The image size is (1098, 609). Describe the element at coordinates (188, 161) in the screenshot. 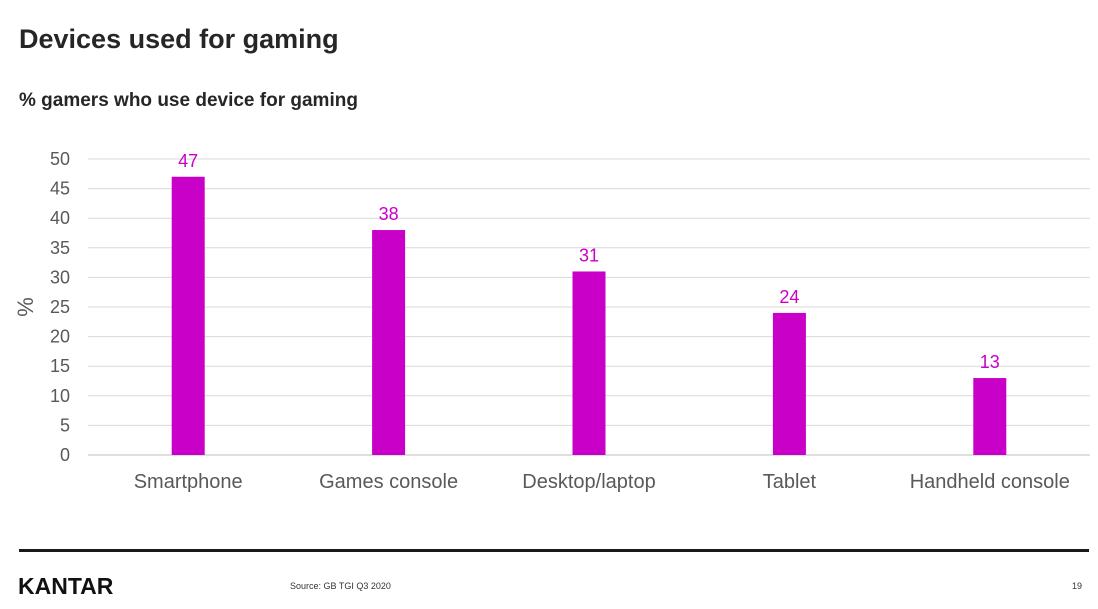

I see `data-label: 47` at that location.